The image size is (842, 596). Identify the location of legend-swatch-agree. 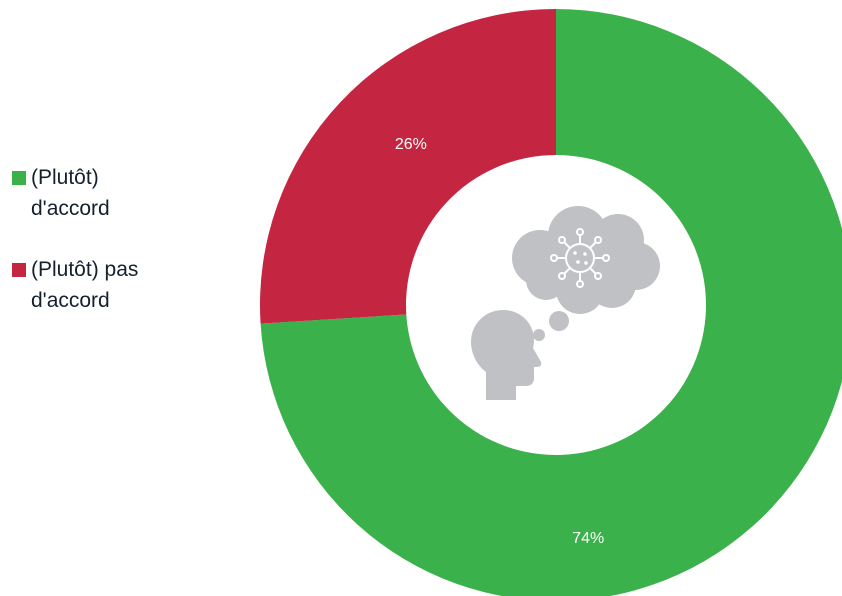
(19, 178).